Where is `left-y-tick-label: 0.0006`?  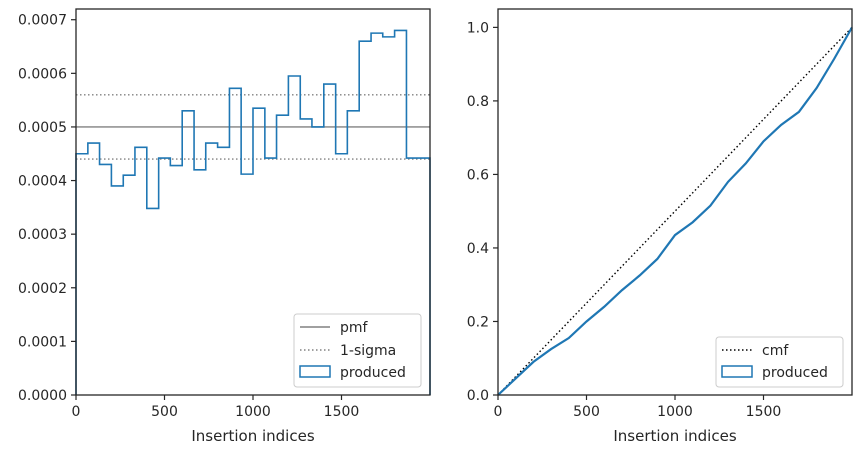 left-y-tick-label: 0.0006 is located at coordinates (42, 74).